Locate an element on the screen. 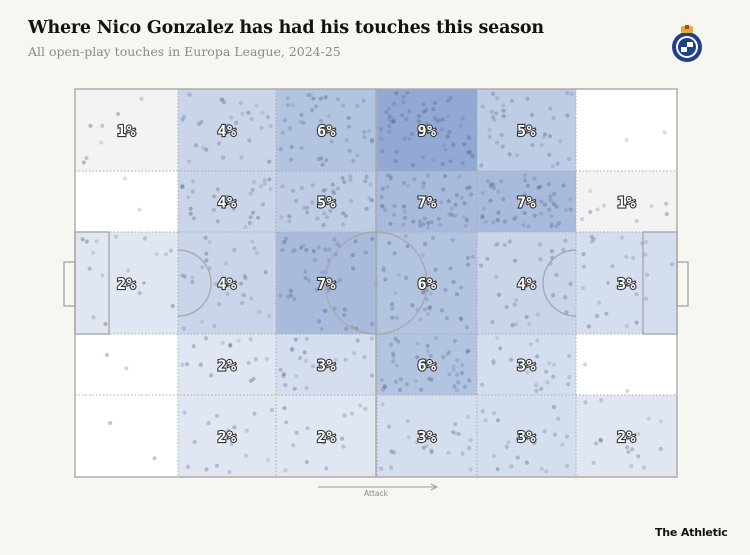  heat-cell-r1-c4 is located at coordinates (427, 130).